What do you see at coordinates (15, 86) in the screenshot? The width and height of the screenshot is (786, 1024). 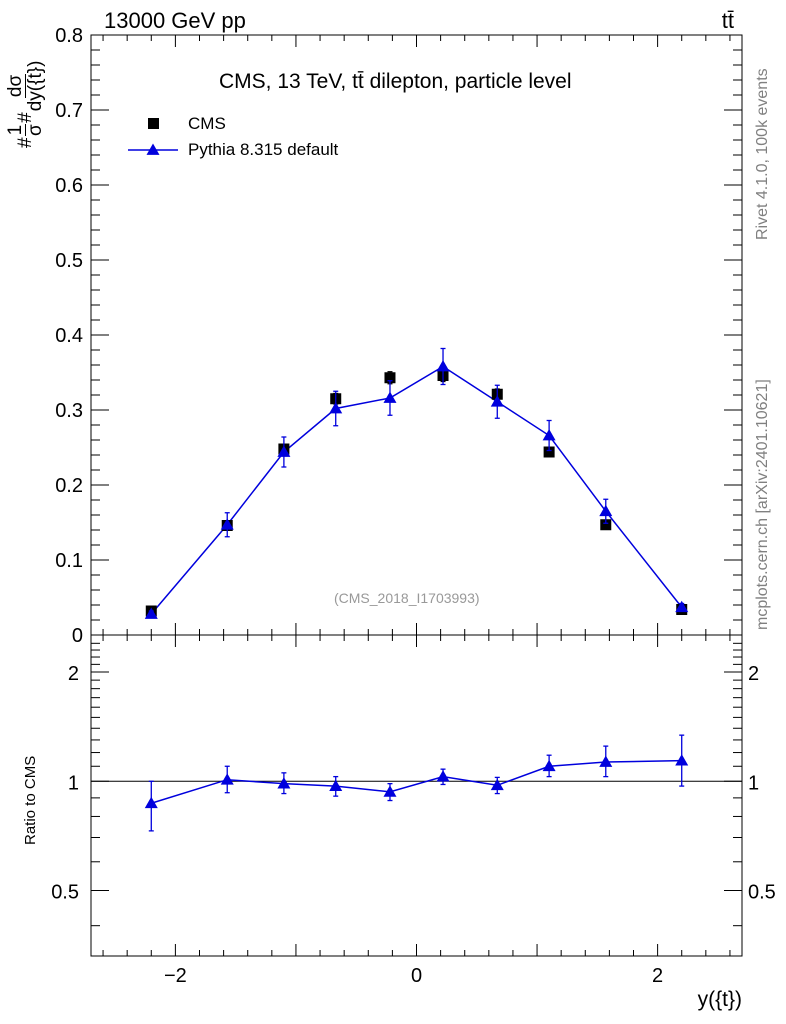 I see `y-axis-title-num2: dσ` at bounding box center [15, 86].